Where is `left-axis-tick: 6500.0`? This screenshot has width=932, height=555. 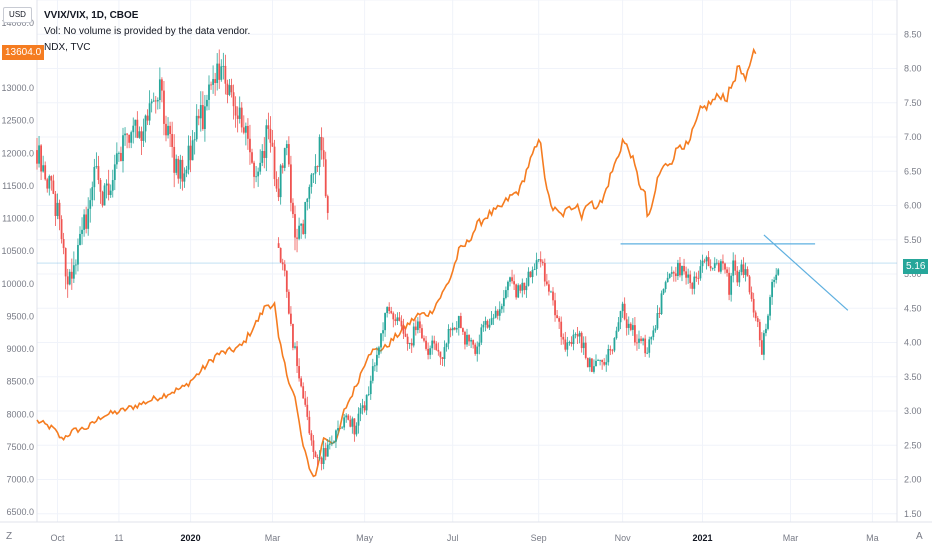 left-axis-tick: 6500.0 is located at coordinates (20, 512).